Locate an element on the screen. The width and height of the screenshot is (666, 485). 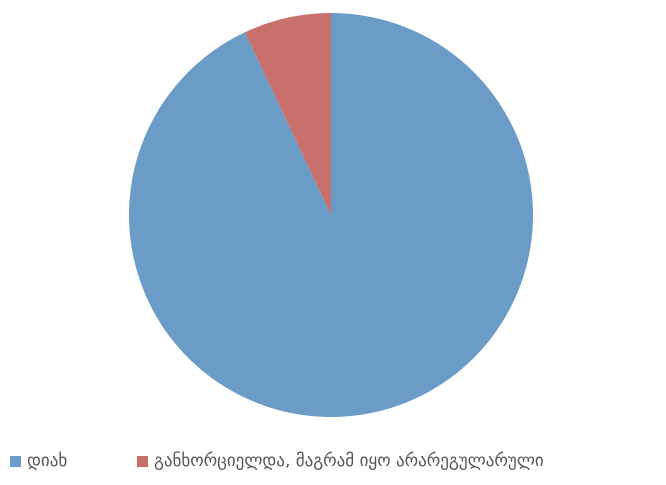
legend-item-irregular: განხორციელდა, მაგრამ იყო არარეგულარული is located at coordinates (340, 461).